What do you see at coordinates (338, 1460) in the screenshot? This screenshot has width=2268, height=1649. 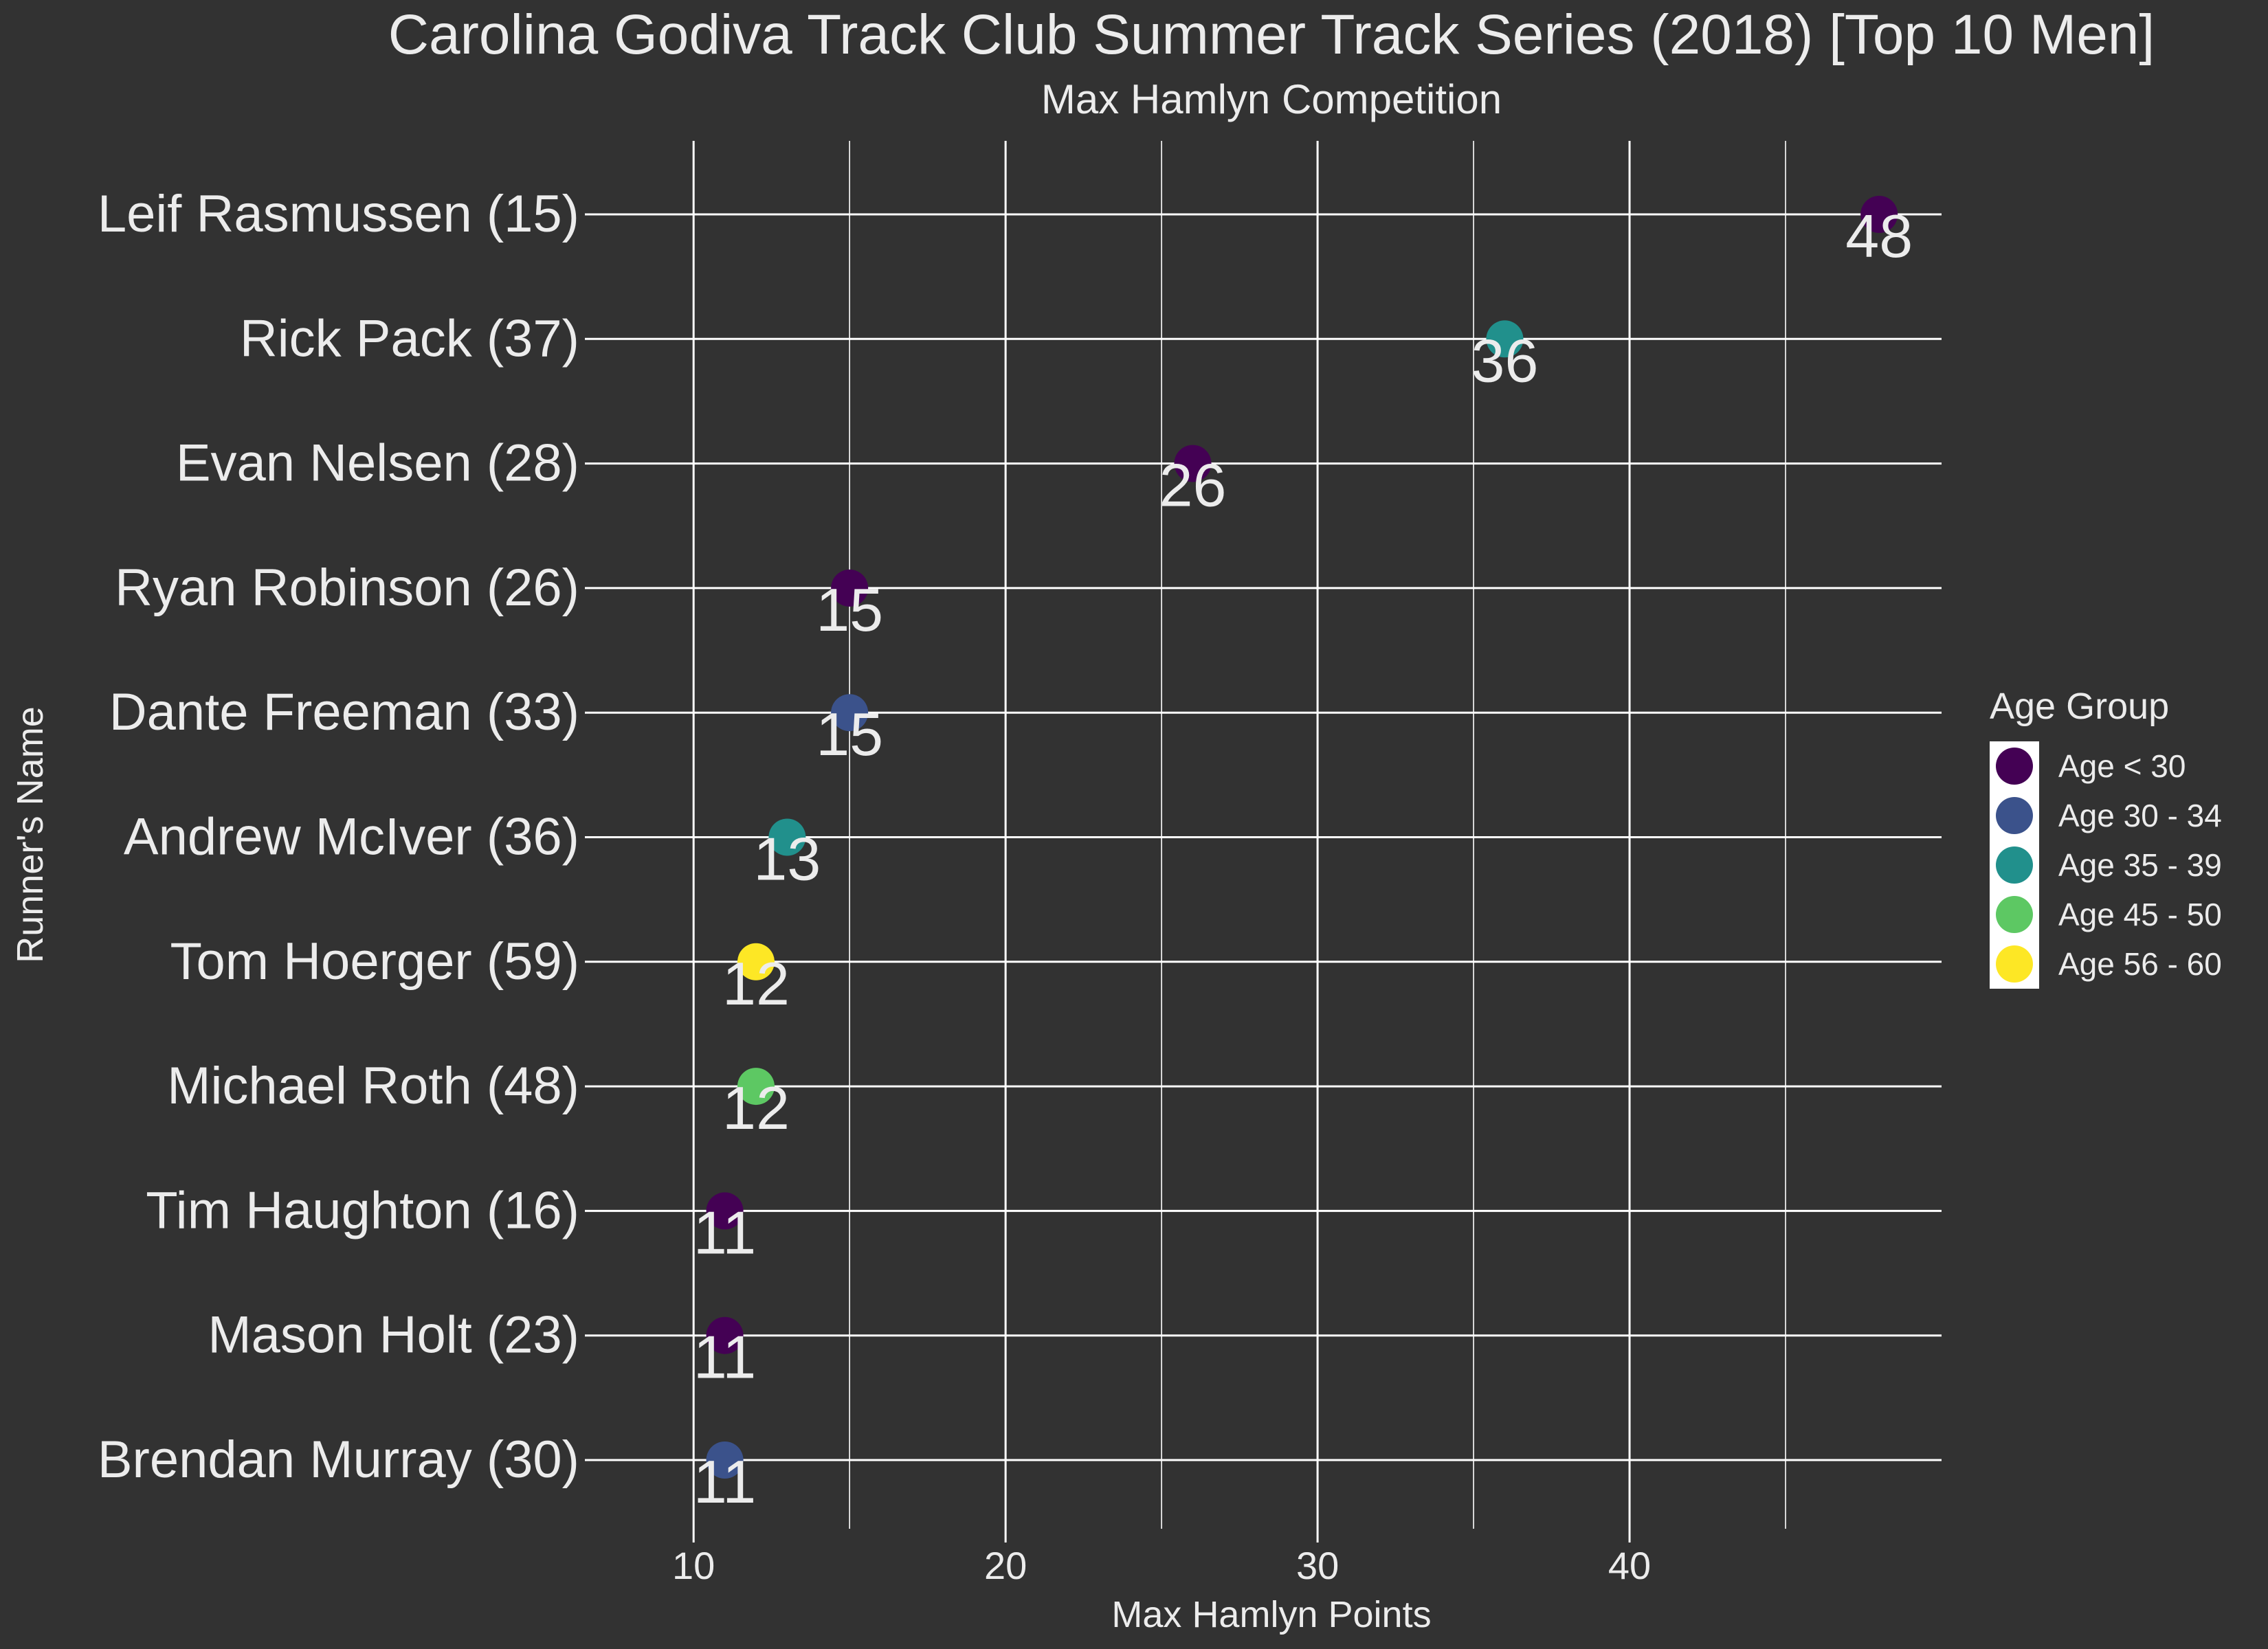 I see `y-tick-label: Brendan Murray (30)` at bounding box center [338, 1460].